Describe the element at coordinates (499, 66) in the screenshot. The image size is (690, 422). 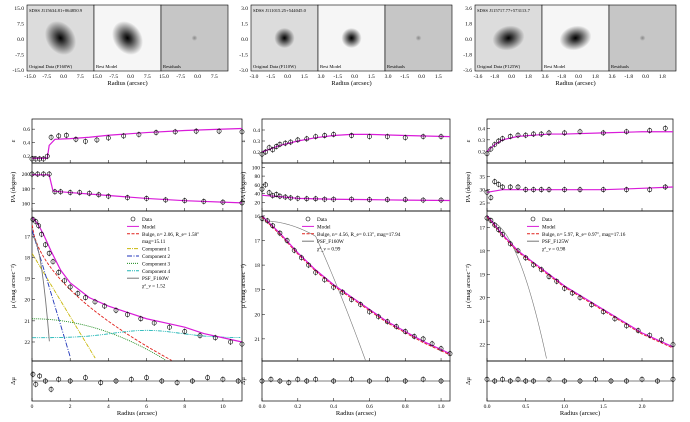
I see `image-label: Original Data (F125W)` at that location.